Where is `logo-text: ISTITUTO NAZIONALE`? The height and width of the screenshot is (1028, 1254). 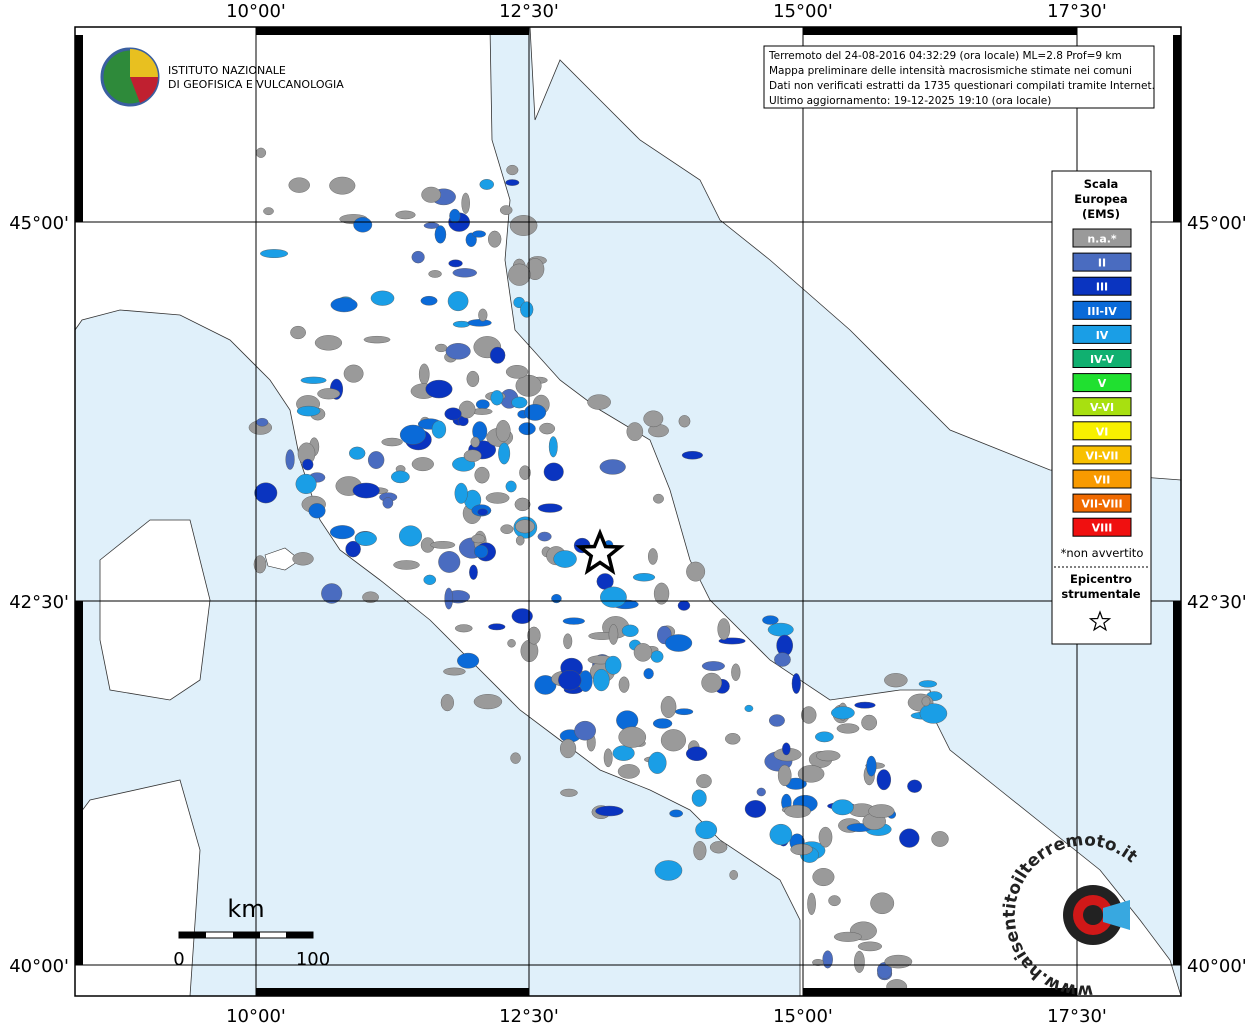
logo-text: ISTITUTO NAZIONALE is located at coordinates (227, 70).